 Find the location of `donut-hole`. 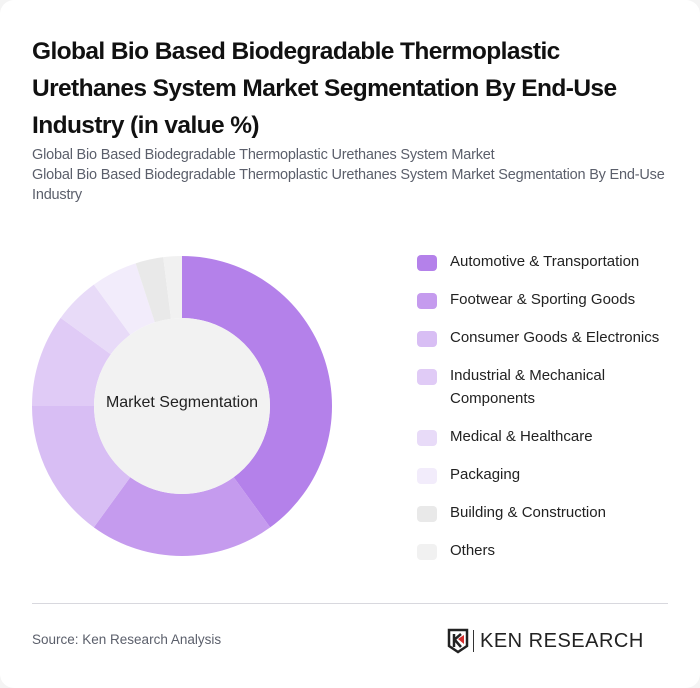

donut-hole is located at coordinates (182, 406).